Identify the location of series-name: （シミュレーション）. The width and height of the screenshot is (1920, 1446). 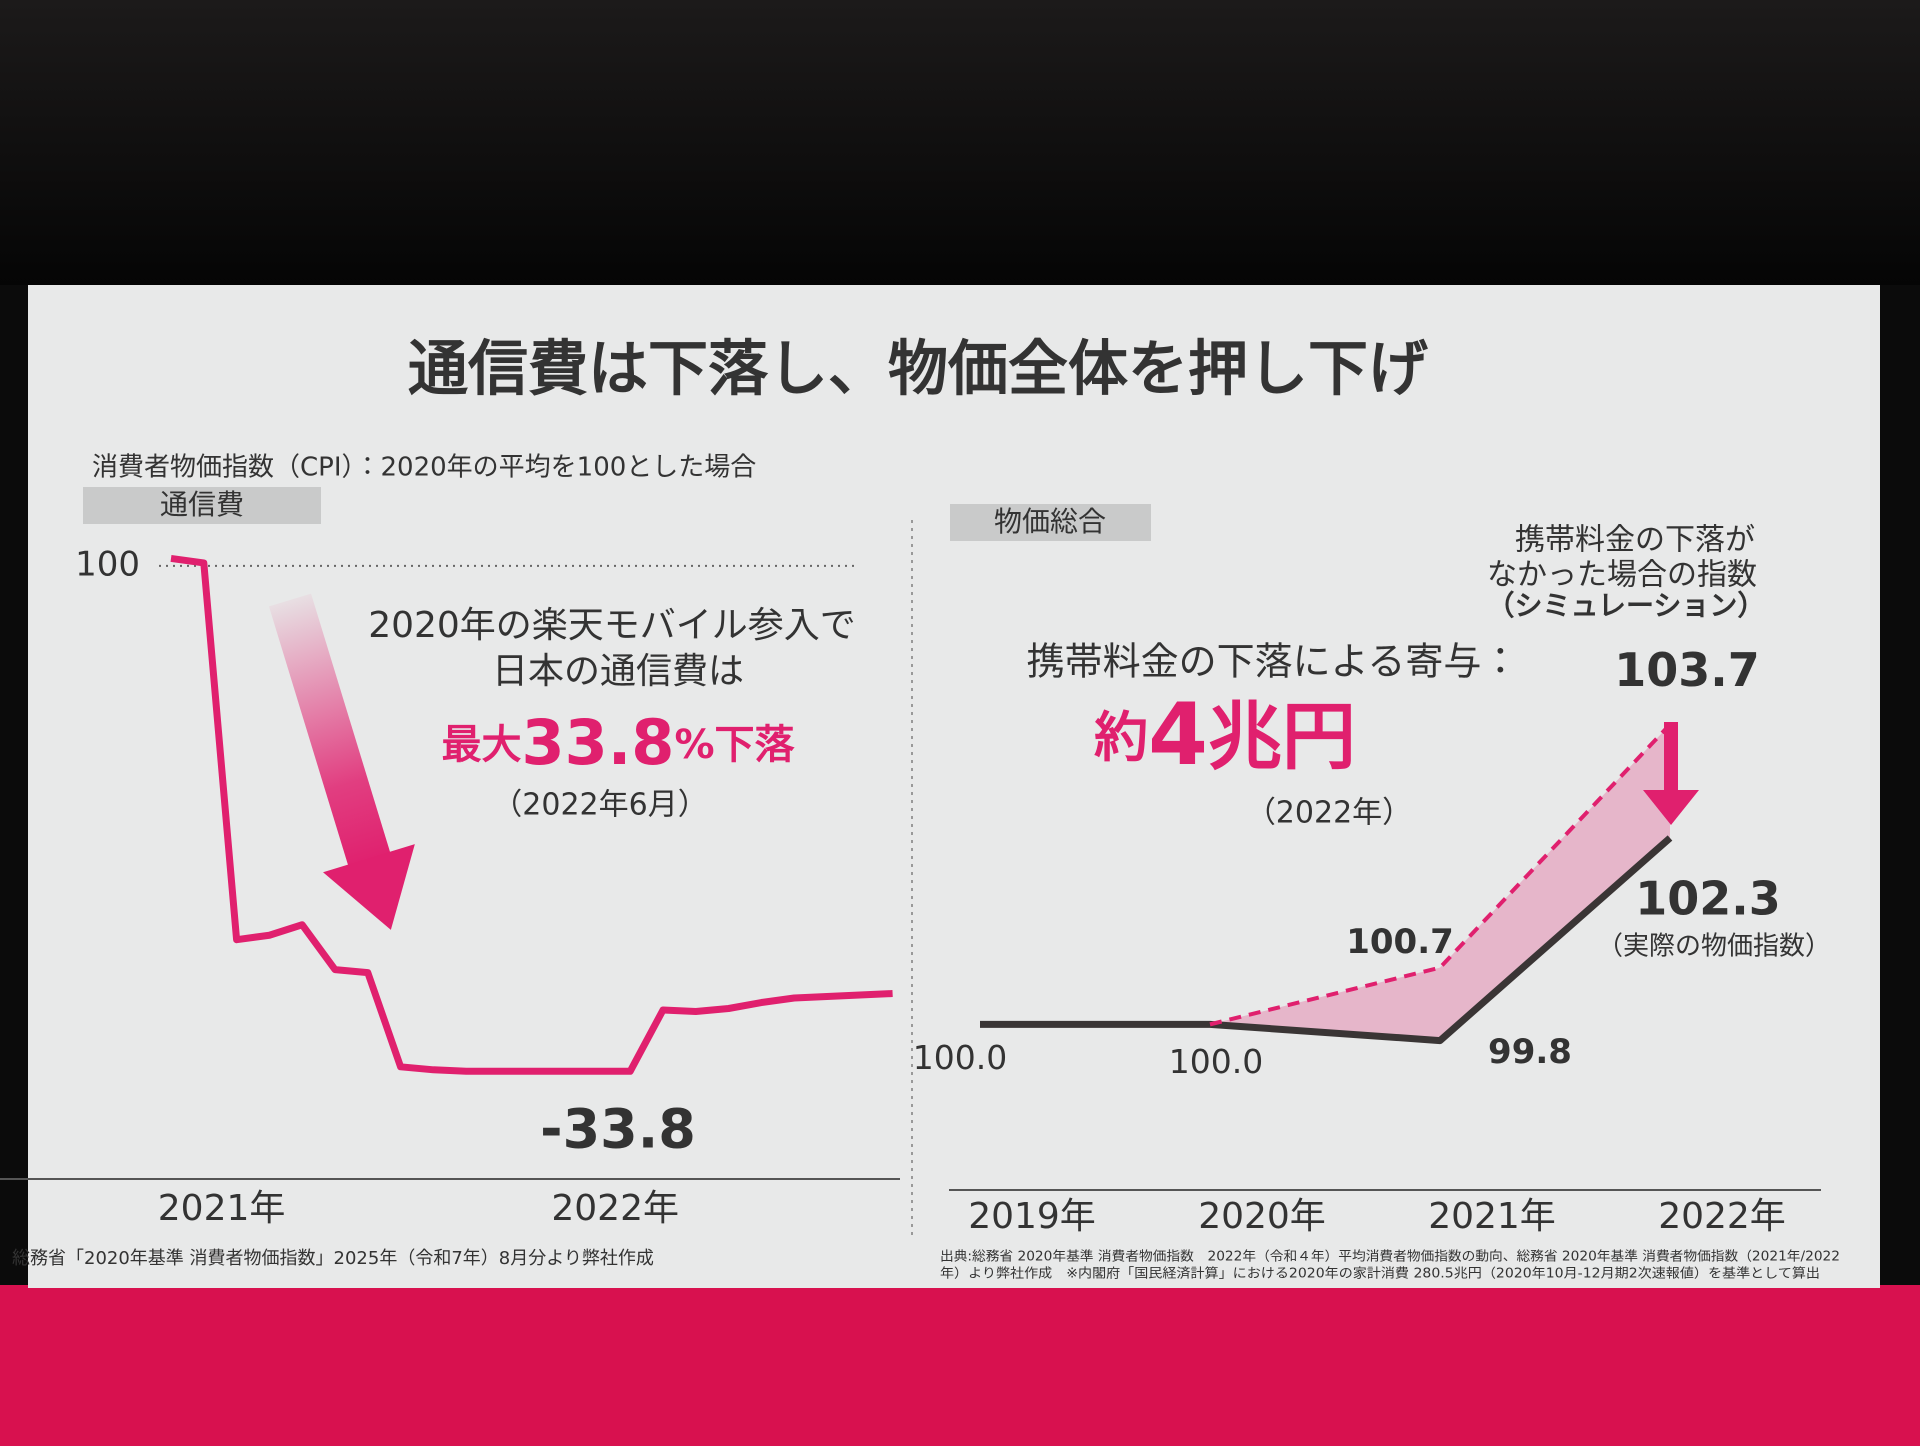
(1626, 605).